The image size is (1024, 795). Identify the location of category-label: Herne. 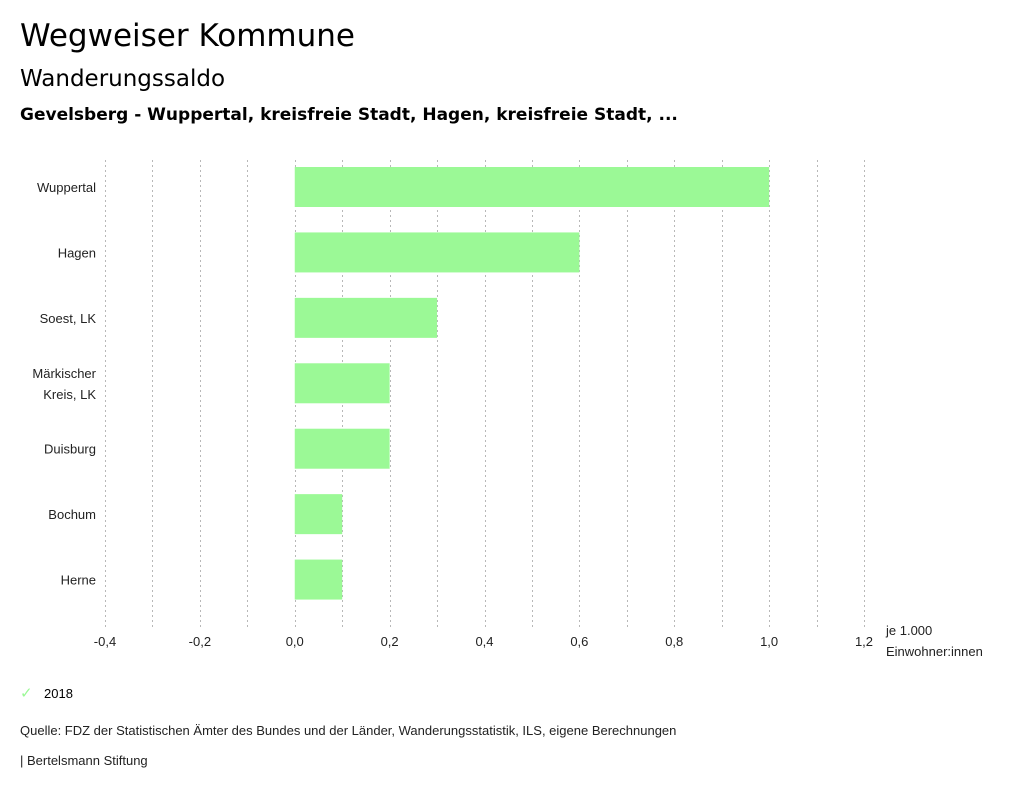
(78, 580).